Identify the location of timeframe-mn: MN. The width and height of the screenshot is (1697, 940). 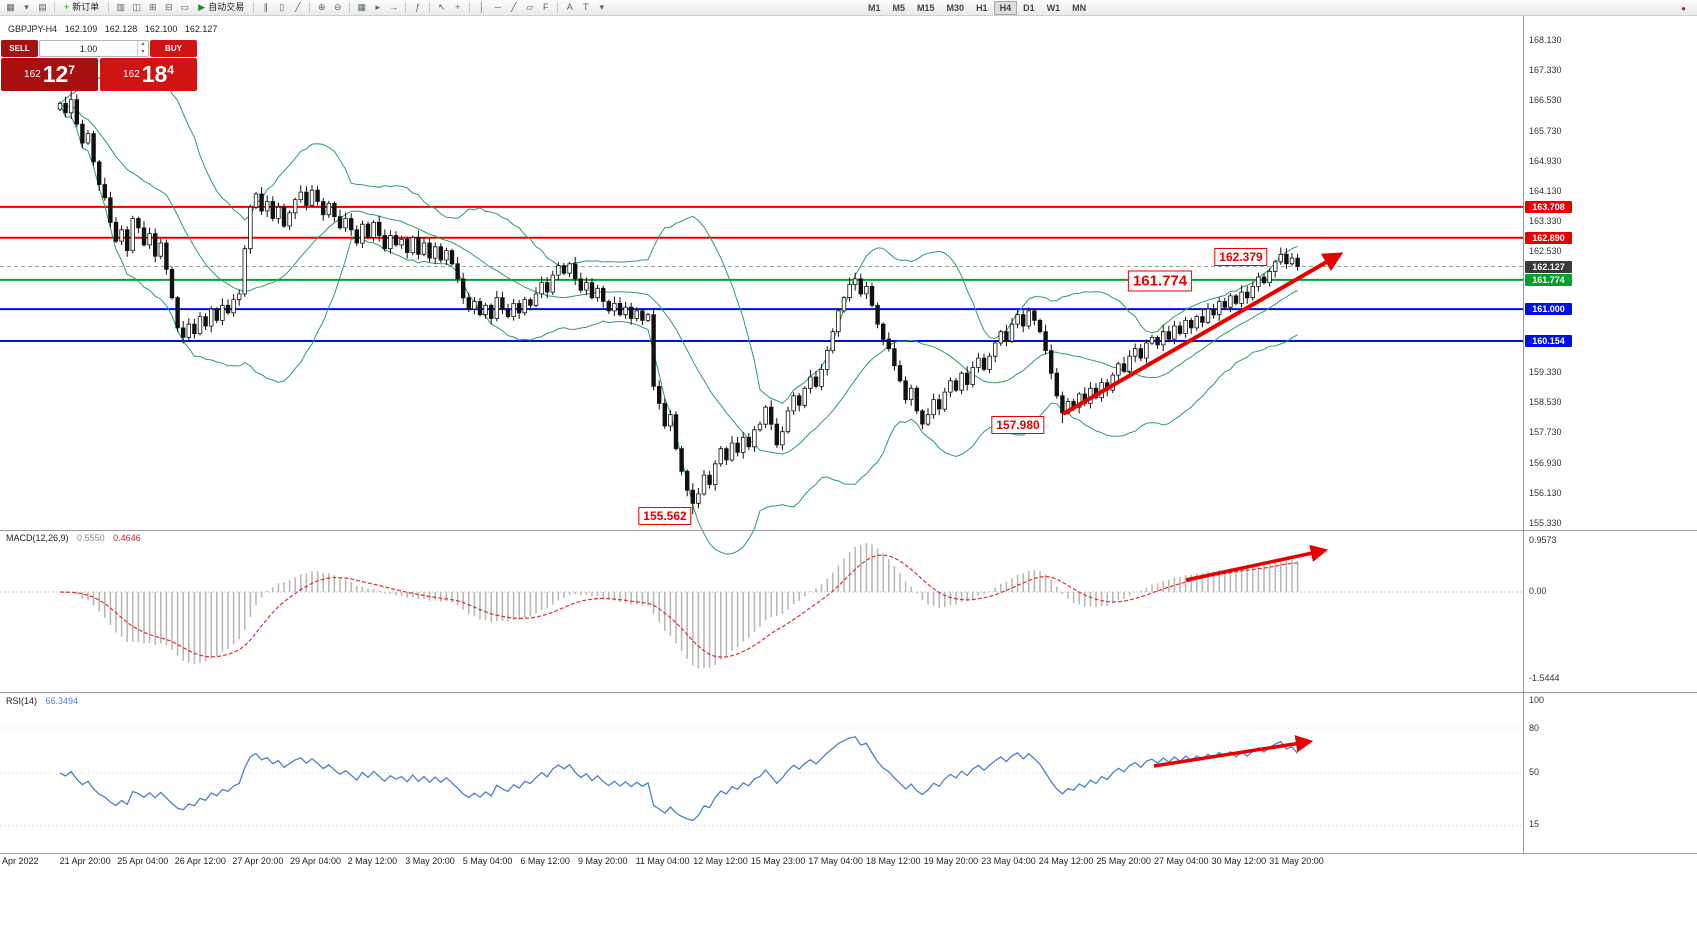
(1079, 8).